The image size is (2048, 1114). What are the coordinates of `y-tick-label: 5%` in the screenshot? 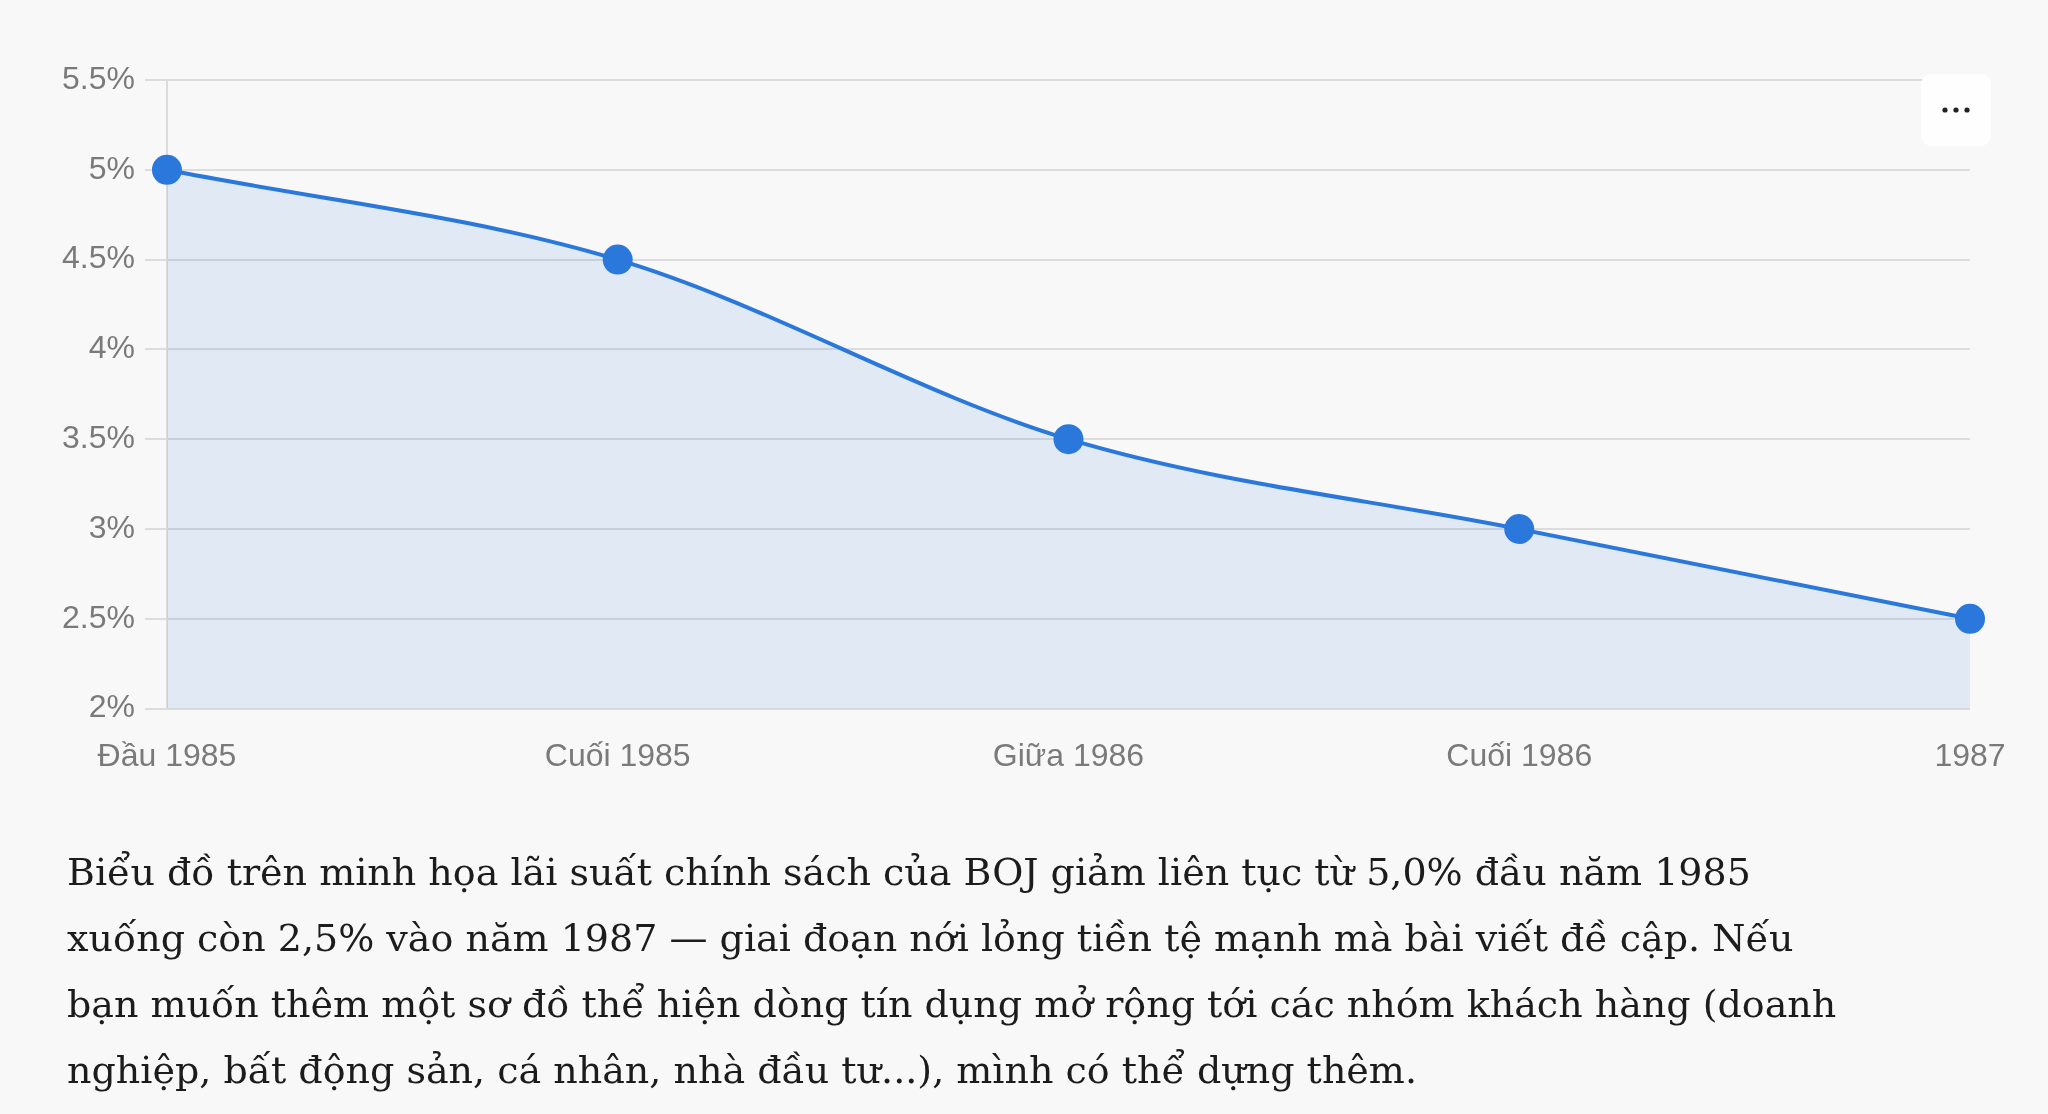 It's located at (111, 167).